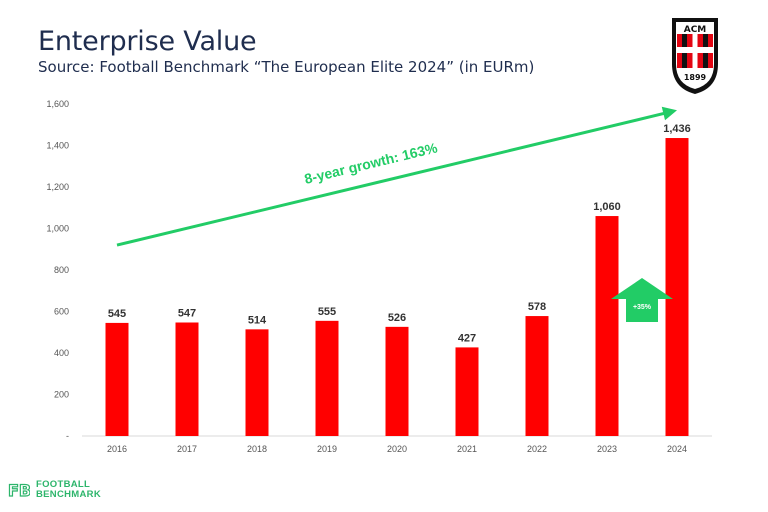 The height and width of the screenshot is (512, 768). Describe the element at coordinates (57, 229) in the screenshot. I see `y-tick-label: 1,000` at that location.